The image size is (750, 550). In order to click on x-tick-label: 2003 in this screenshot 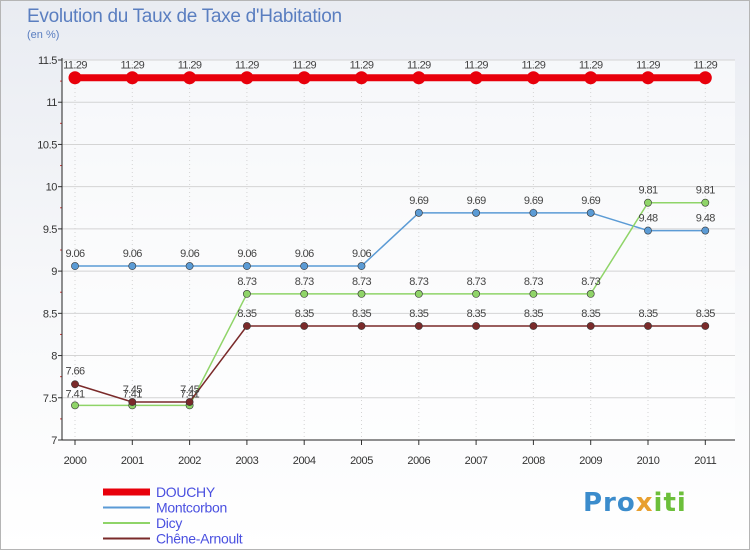, I will do `click(246, 461)`.